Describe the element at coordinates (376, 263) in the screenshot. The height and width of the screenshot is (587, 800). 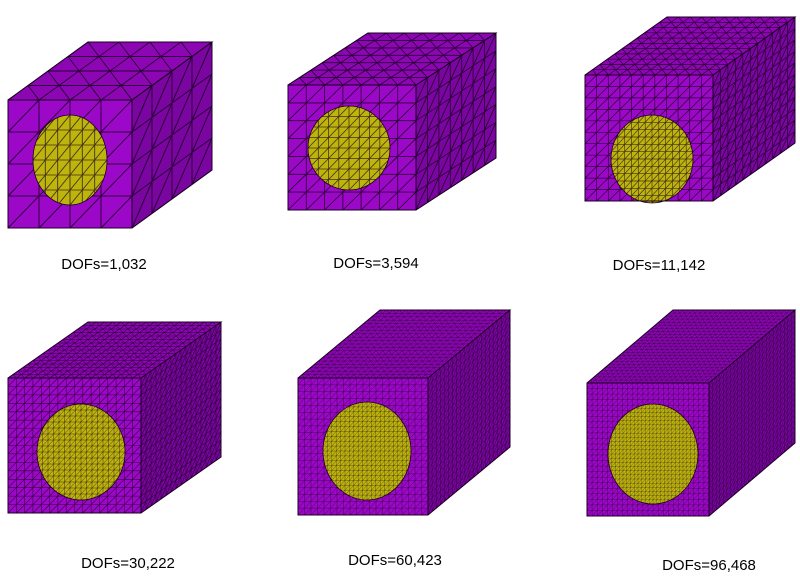
I see `caption-dofs-3594: DOFs=3,594` at that location.